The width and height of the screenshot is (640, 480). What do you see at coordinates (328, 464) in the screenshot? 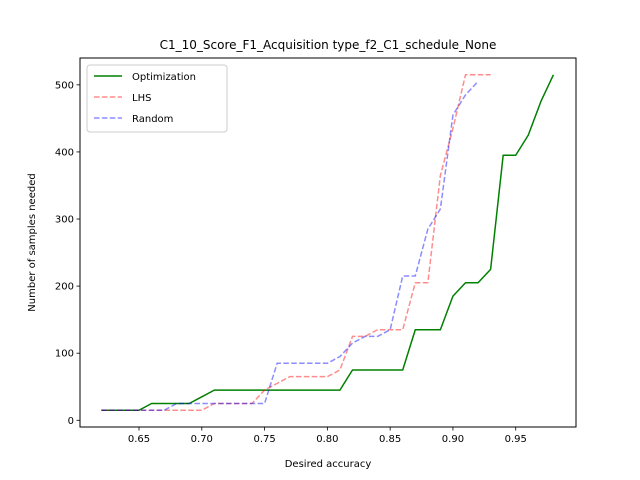
I see `x-axis-label: Desired accuracy` at bounding box center [328, 464].